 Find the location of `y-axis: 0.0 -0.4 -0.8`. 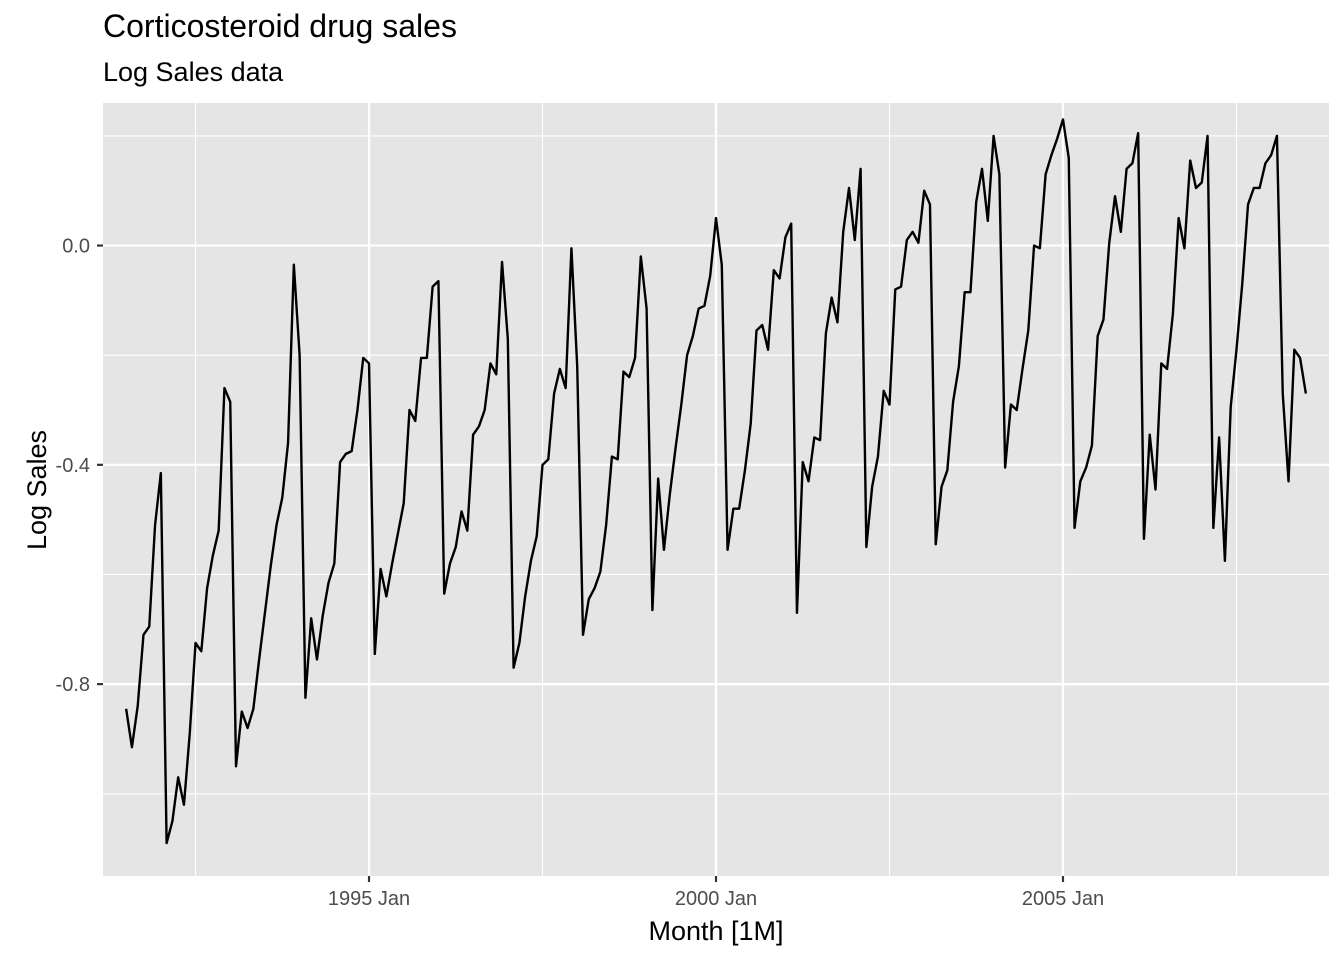

y-axis: 0.0 -0.4 -0.8 is located at coordinates (79, 466).